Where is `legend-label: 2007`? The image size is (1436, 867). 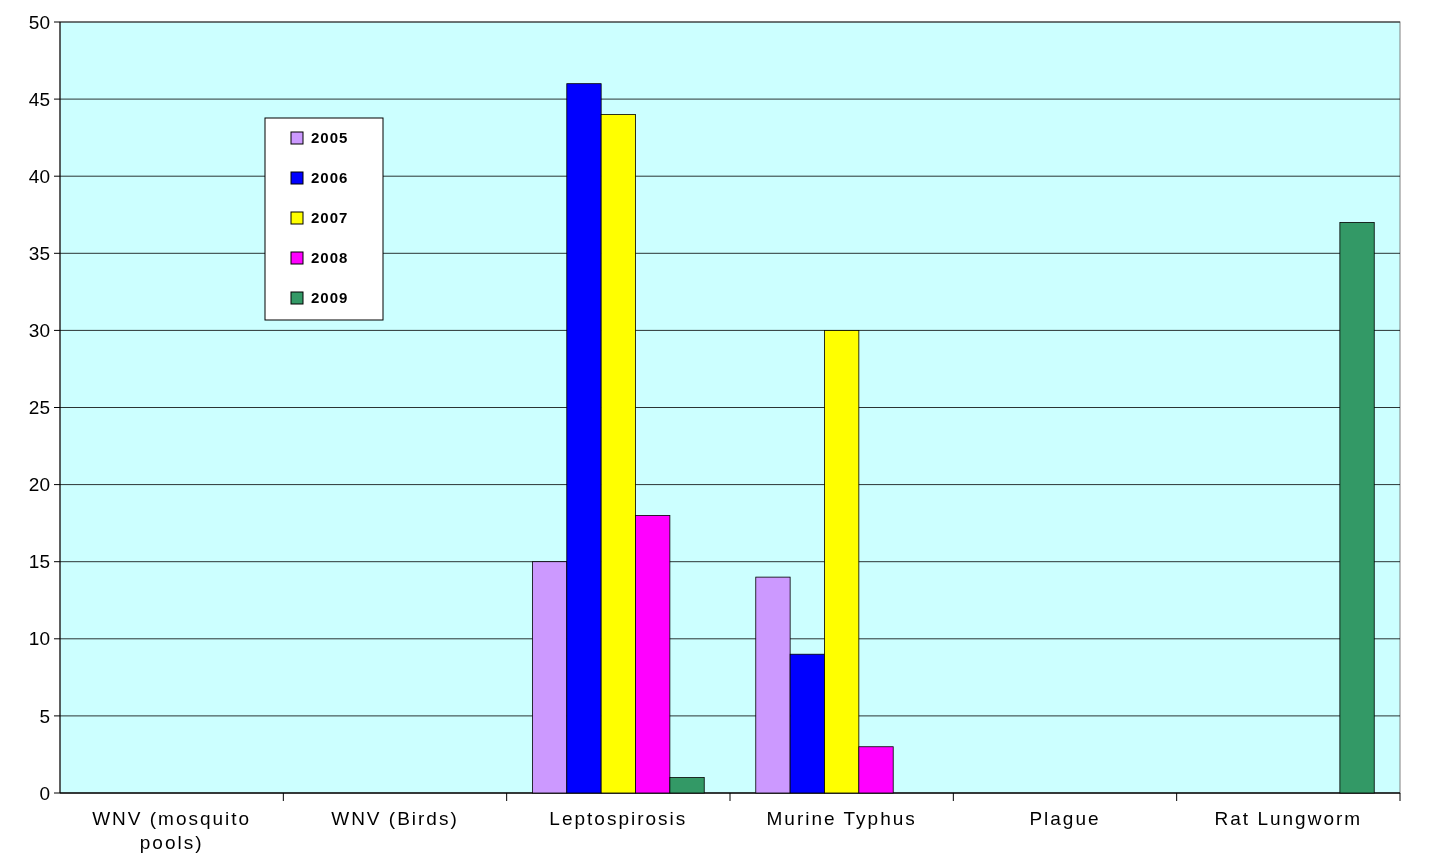 legend-label: 2007 is located at coordinates (330, 218).